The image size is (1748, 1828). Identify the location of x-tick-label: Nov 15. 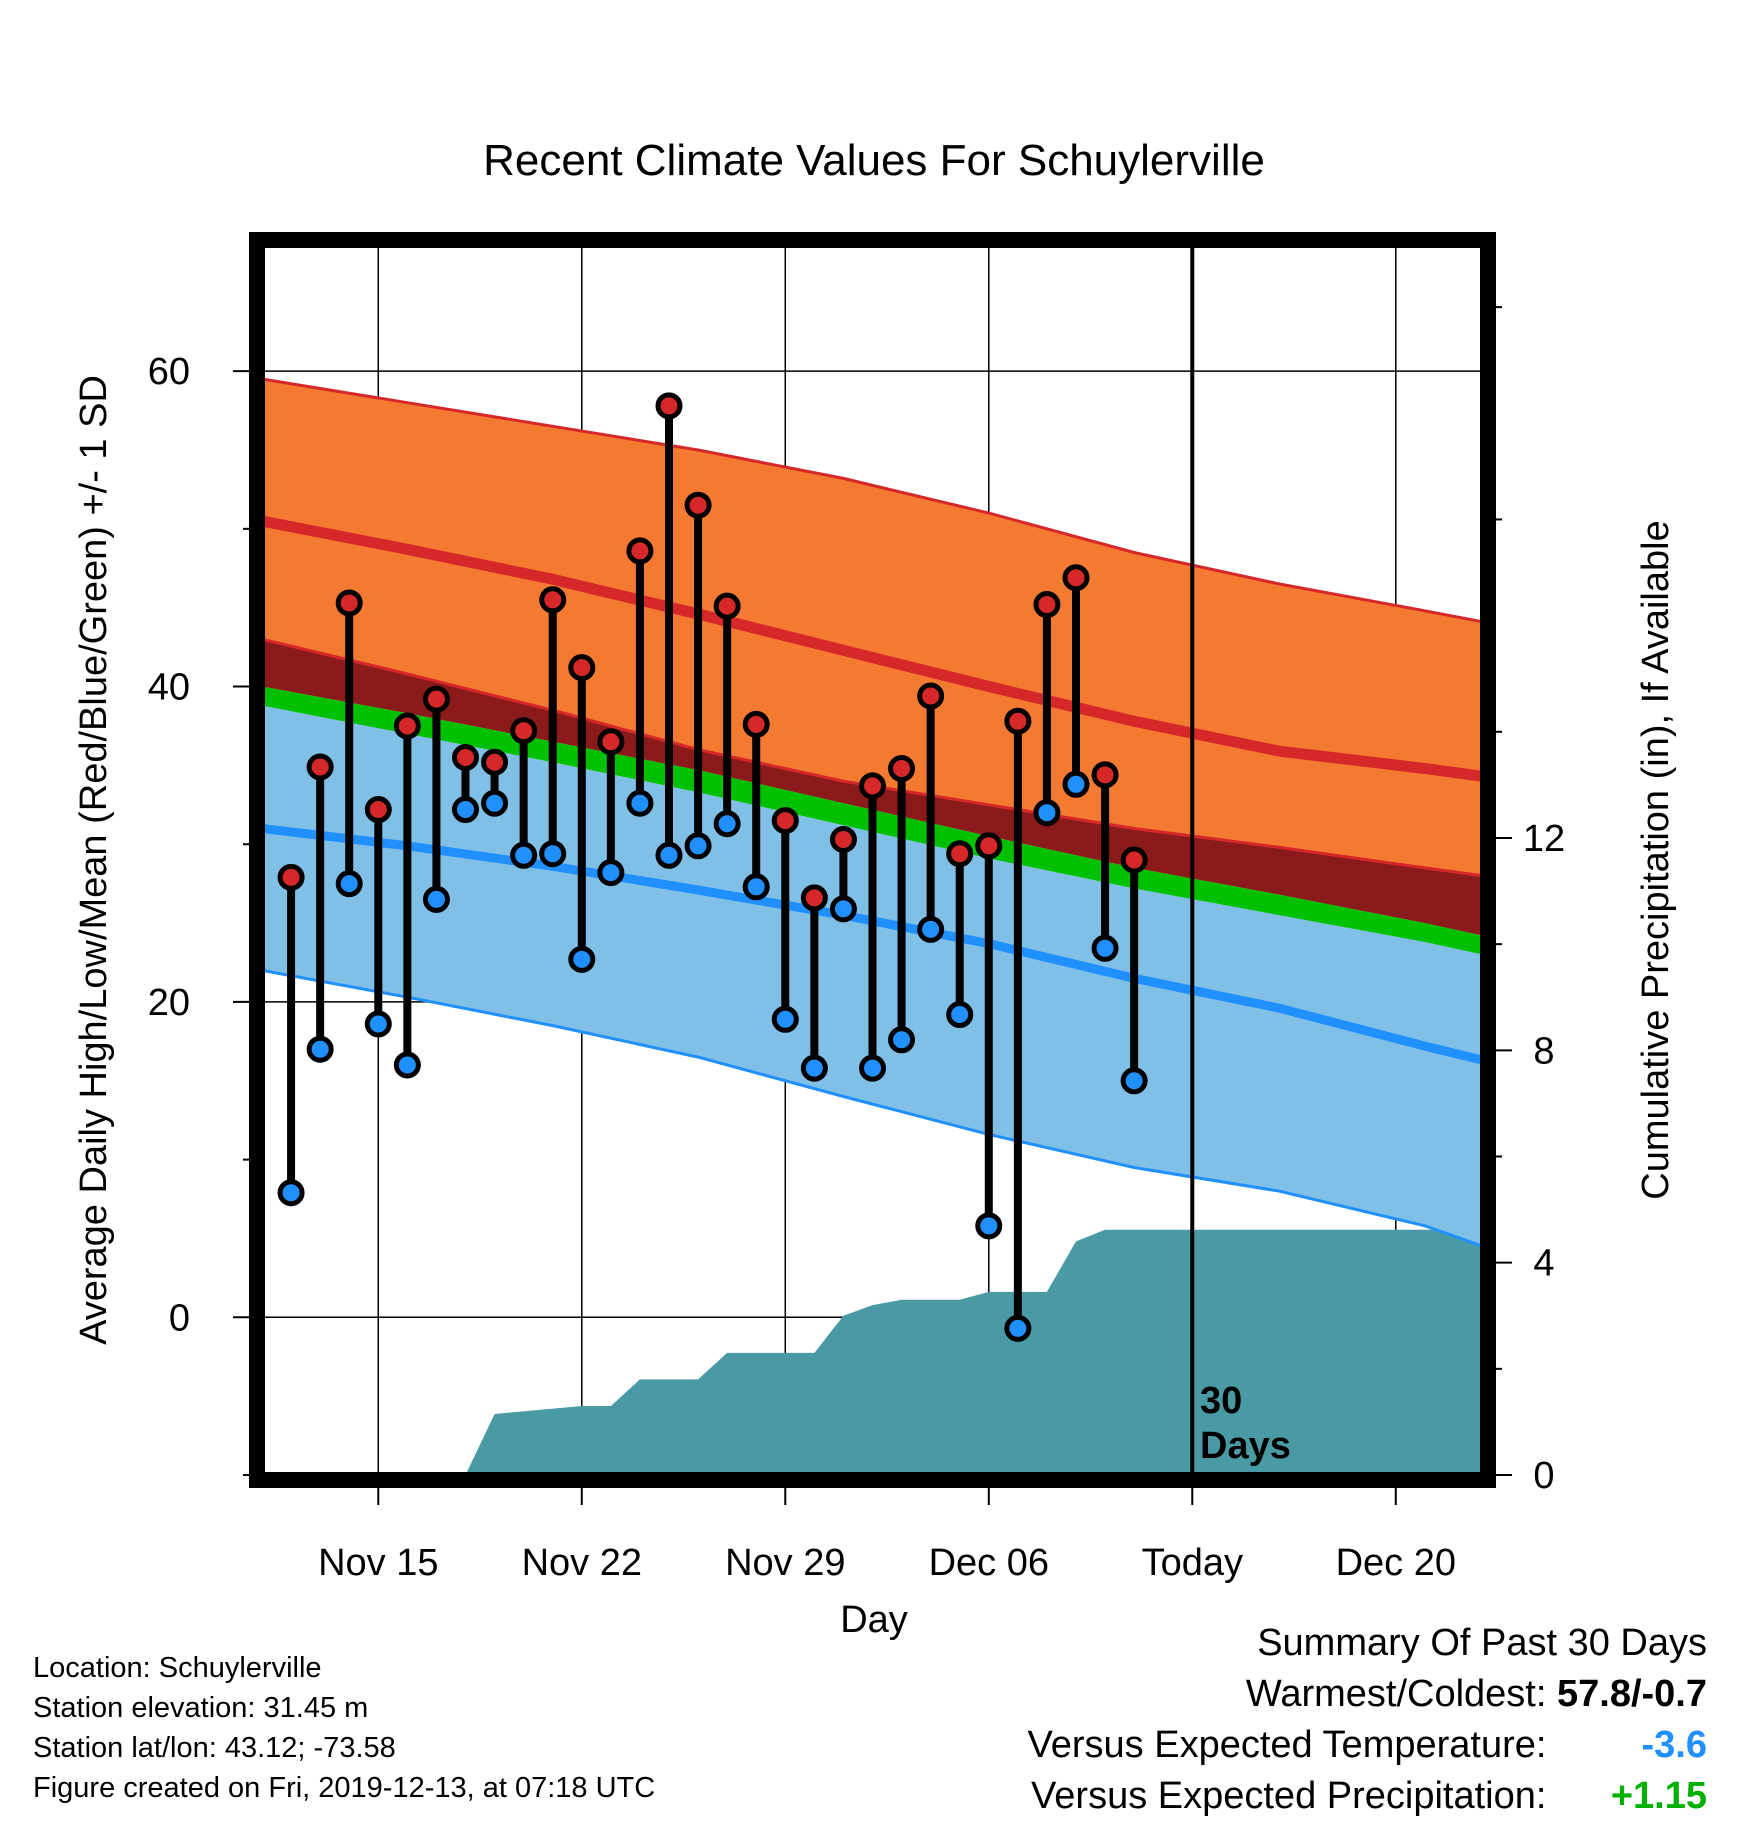
(378, 1563).